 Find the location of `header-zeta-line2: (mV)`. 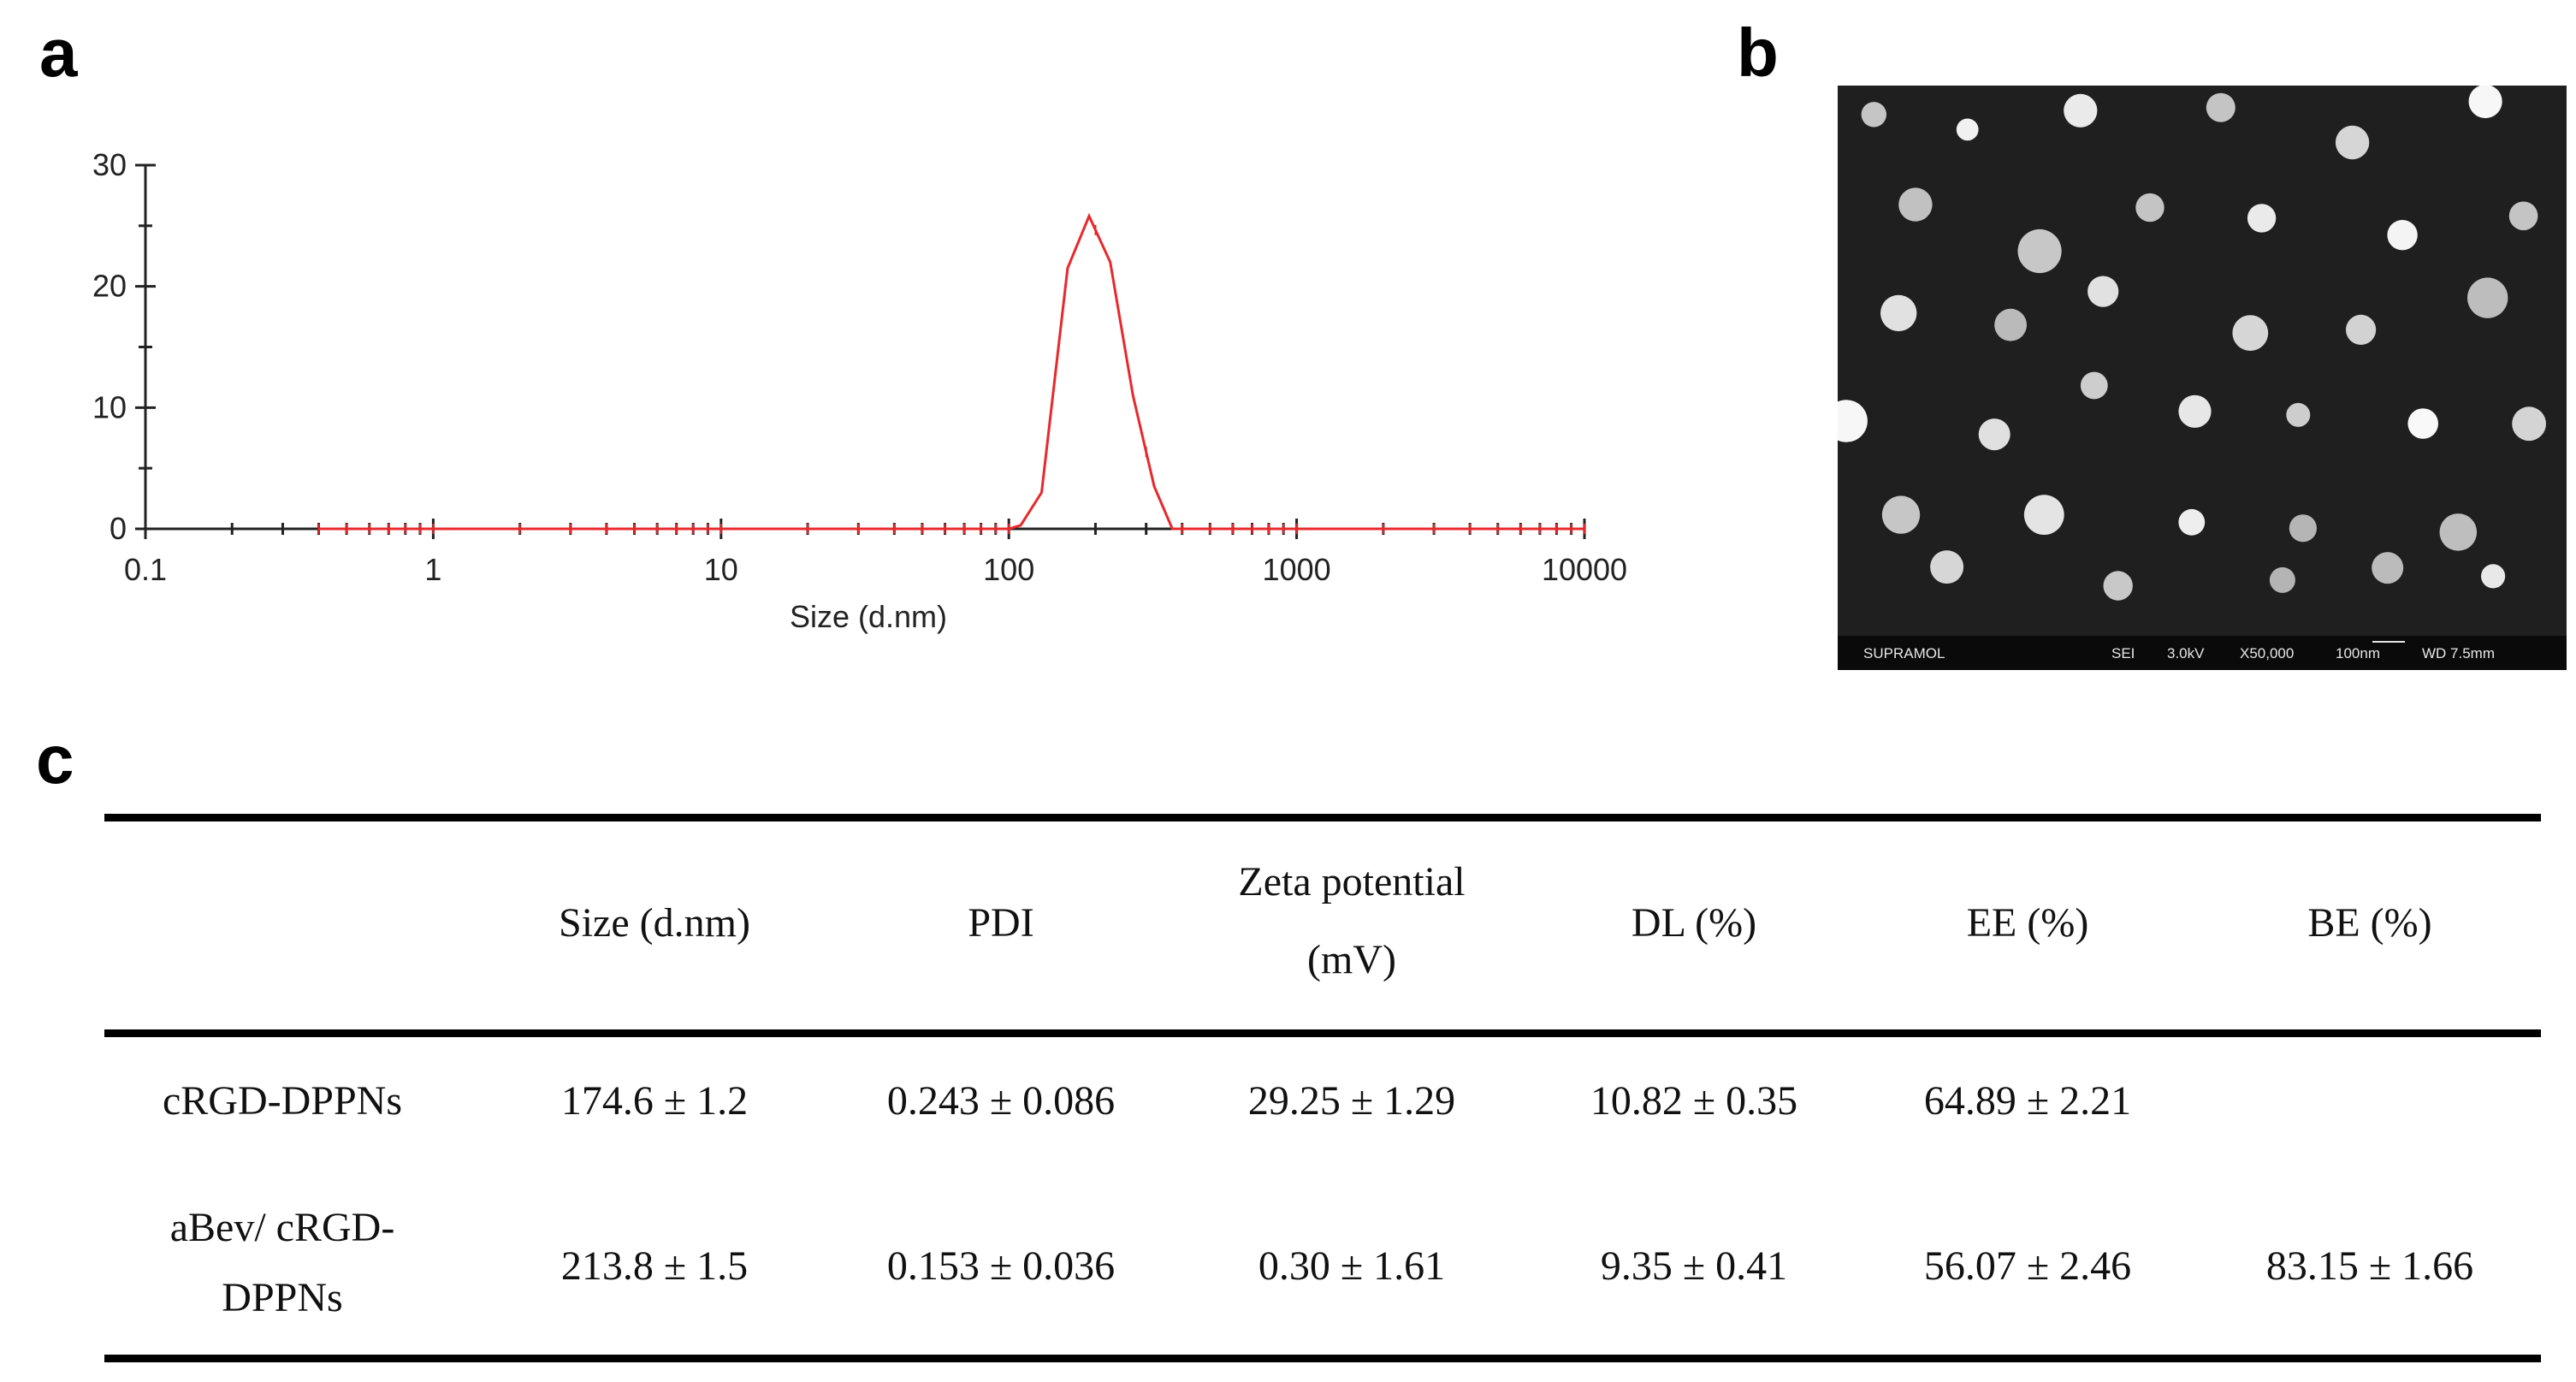

header-zeta-line2: (mV) is located at coordinates (1351, 959).